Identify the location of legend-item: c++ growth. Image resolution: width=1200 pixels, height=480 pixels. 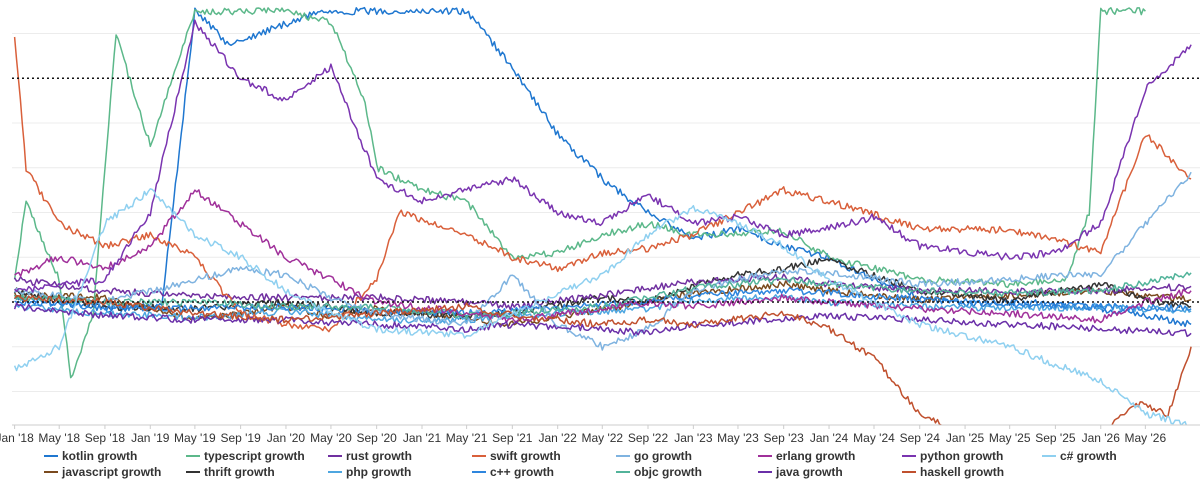
(513, 472).